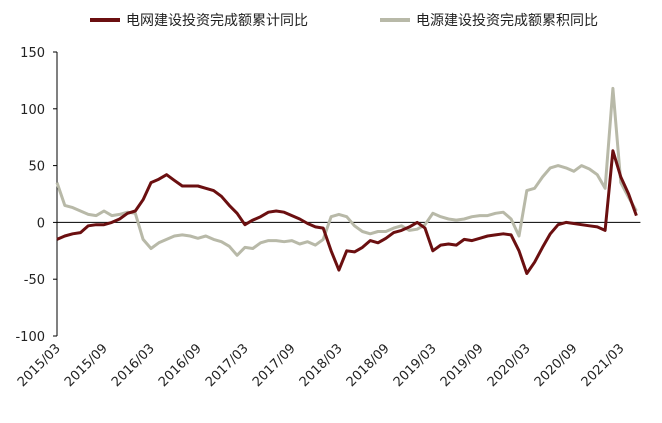 This screenshot has width=662, height=423. What do you see at coordinates (462, 365) in the screenshot?
I see `x-tick-label: 2019/09` at bounding box center [462, 365].